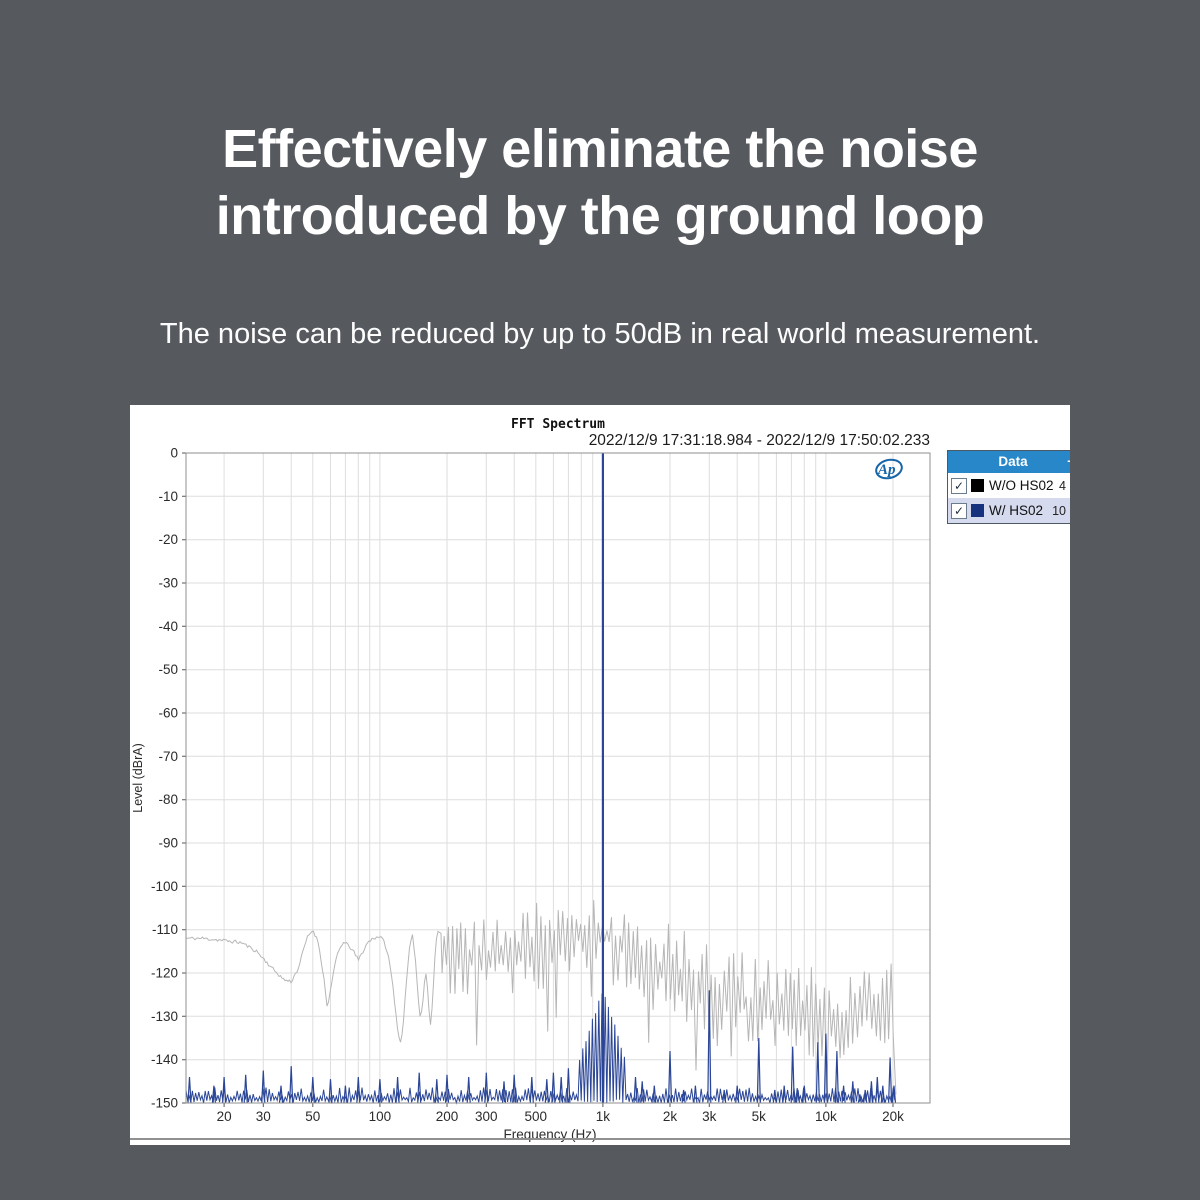 The image size is (1200, 1200). Describe the element at coordinates (670, 1116) in the screenshot. I see `svg-text: 2k` at that location.